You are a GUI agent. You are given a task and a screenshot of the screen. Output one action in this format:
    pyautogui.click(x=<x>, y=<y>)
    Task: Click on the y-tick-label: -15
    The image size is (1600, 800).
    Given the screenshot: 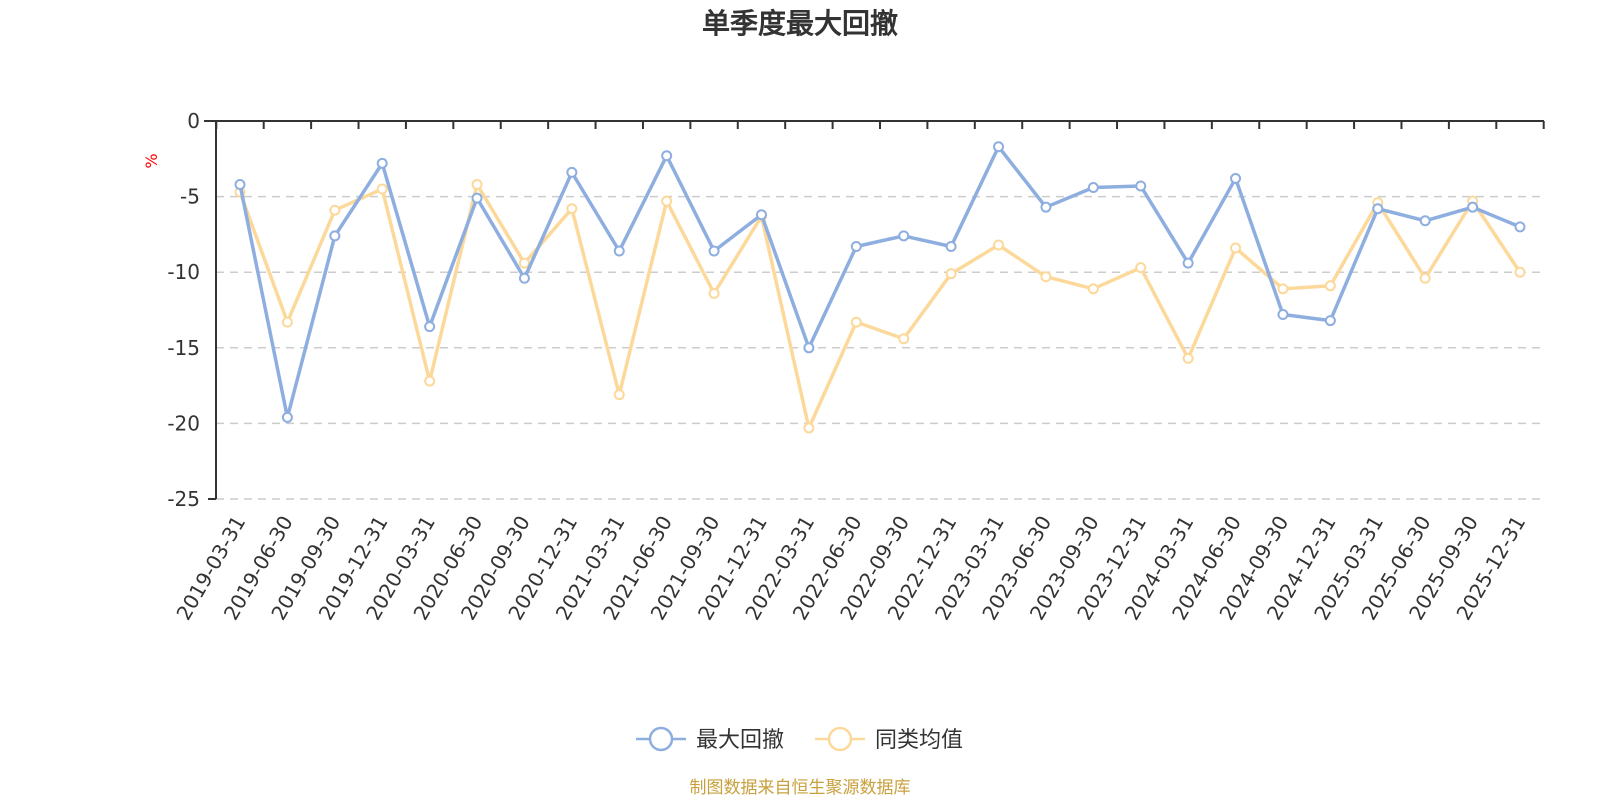 What is the action you would take?
    pyautogui.click(x=183, y=348)
    